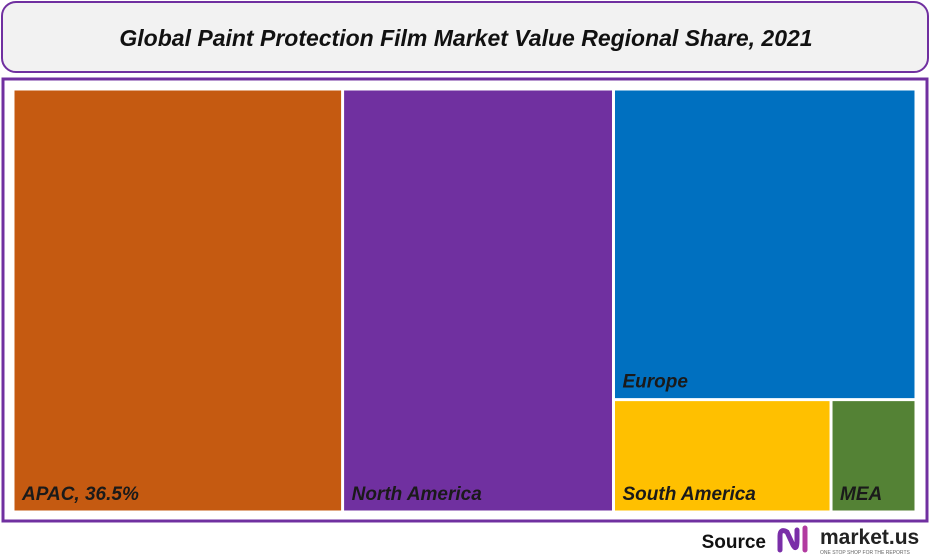 The height and width of the screenshot is (560, 932). I want to click on title-box, so click(465, 37).